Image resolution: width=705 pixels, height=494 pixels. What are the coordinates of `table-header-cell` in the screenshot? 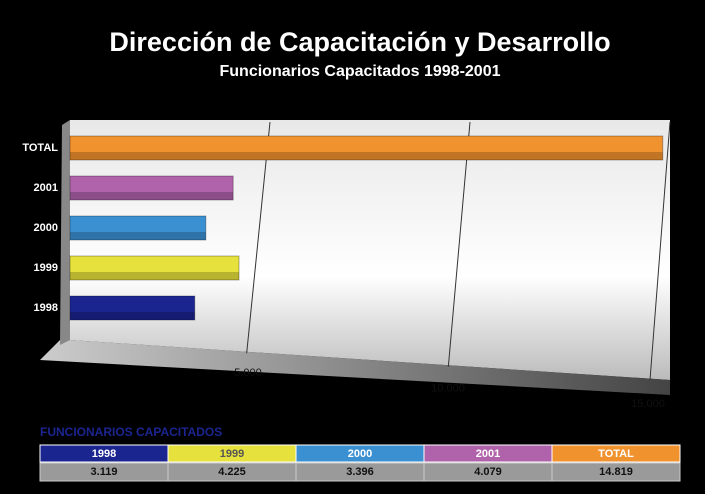 It's located at (616, 453).